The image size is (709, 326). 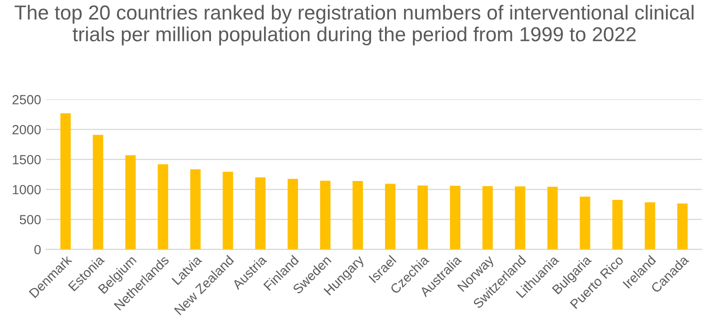 What do you see at coordinates (30, 219) in the screenshot?
I see `y-tick-label: 500` at bounding box center [30, 219].